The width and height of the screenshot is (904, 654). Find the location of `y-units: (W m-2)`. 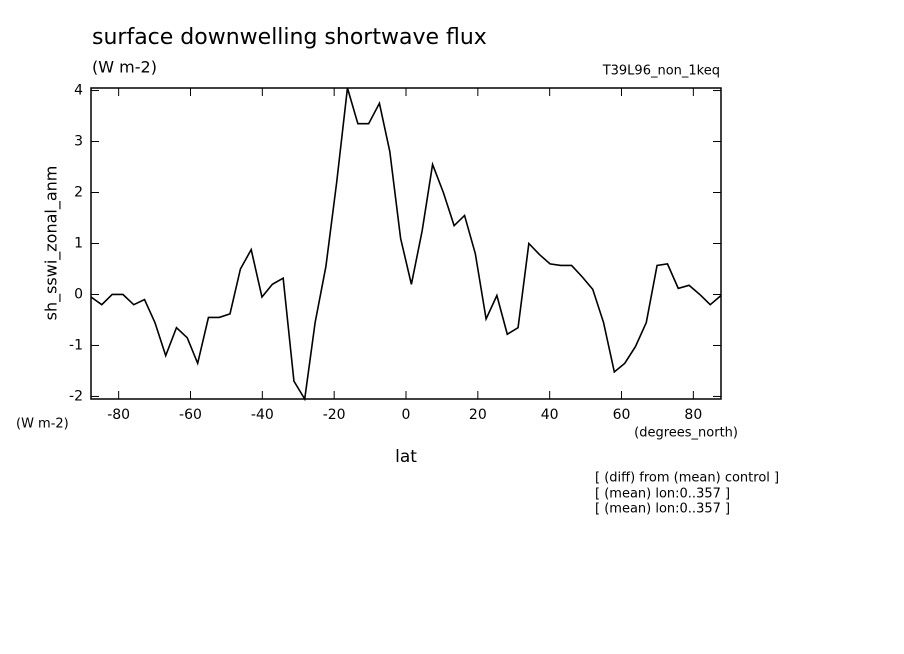

y-units: (W m-2) is located at coordinates (42, 424).